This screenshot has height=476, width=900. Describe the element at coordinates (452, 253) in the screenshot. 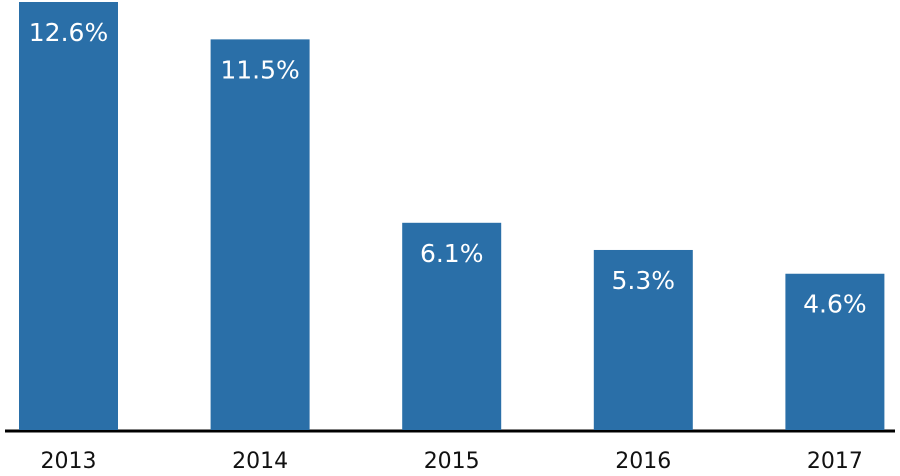

I see `value-label: 6.1%` at that location.